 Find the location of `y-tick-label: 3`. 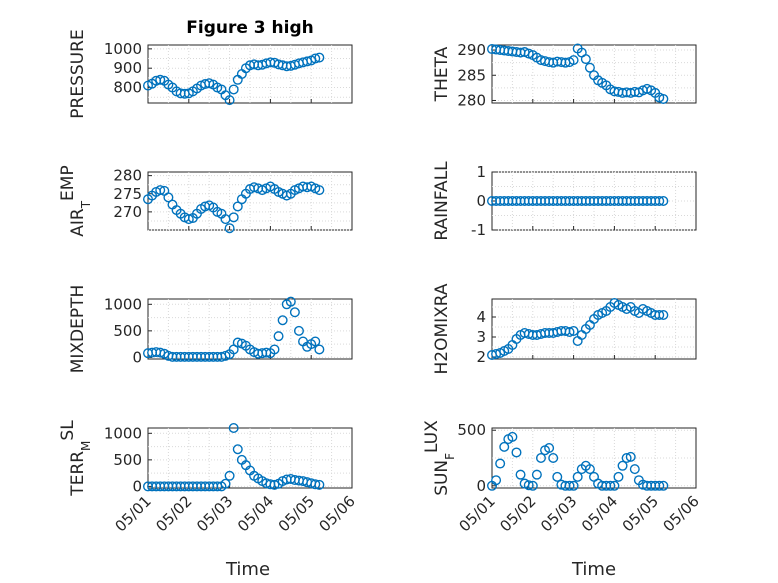

y-tick-label: 3 is located at coordinates (481, 337).